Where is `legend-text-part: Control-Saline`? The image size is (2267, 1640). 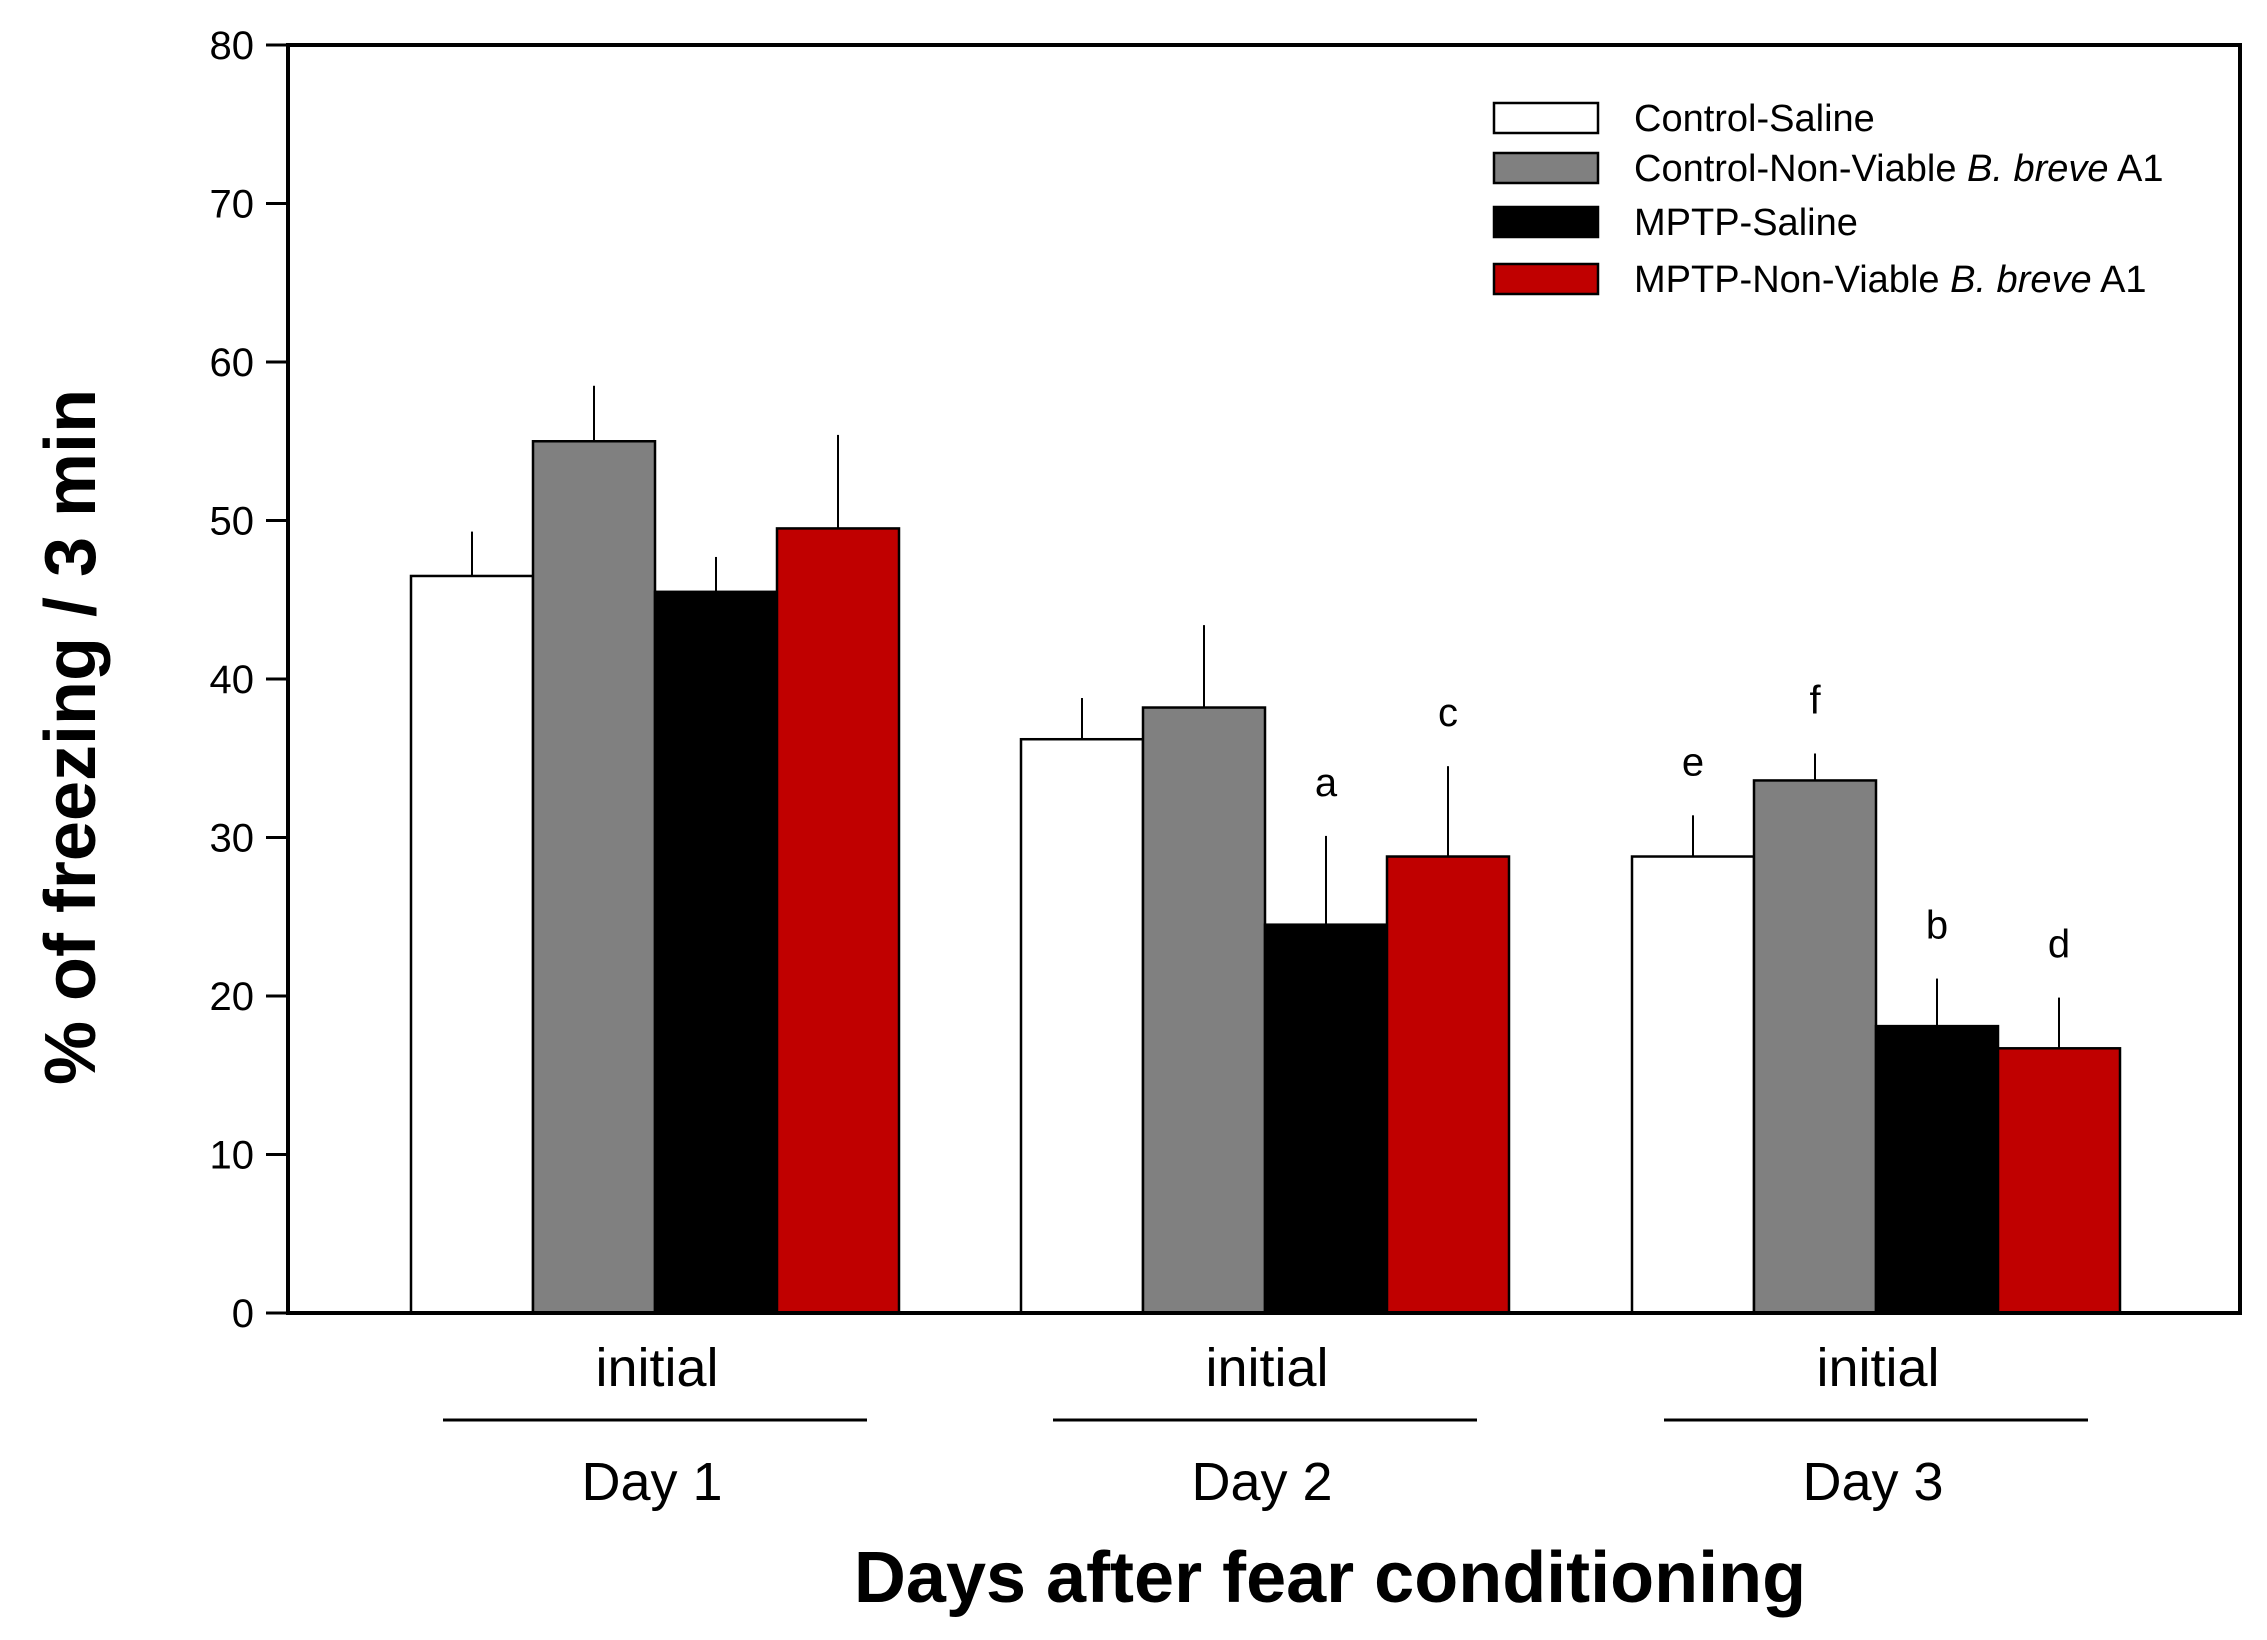
legend-text-part: Control-Saline is located at coordinates (1754, 119).